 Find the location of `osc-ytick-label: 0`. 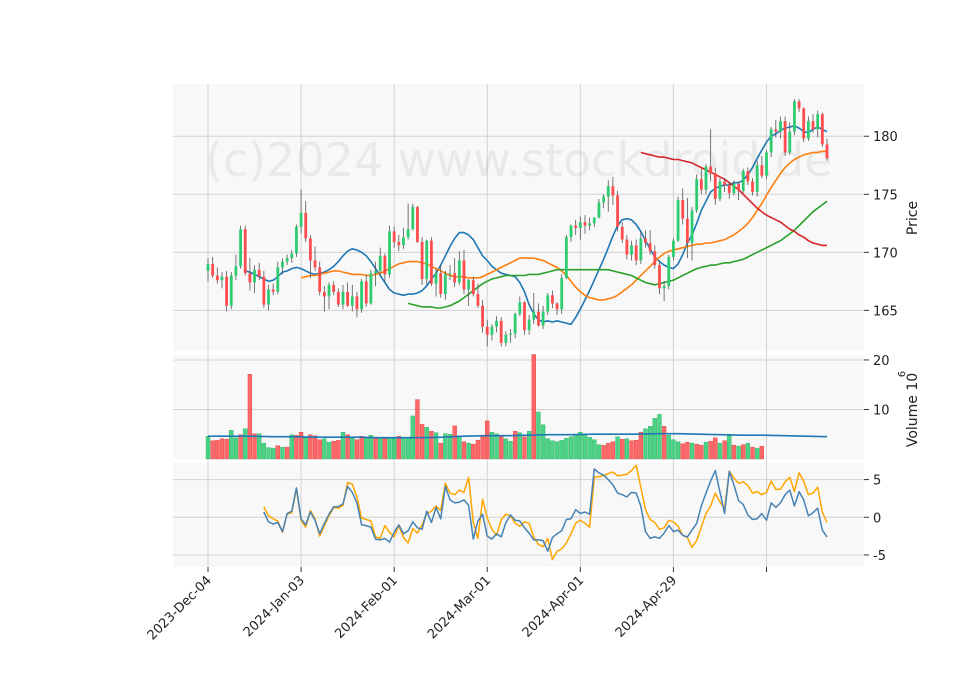

osc-ytick-label: 0 is located at coordinates (877, 518).